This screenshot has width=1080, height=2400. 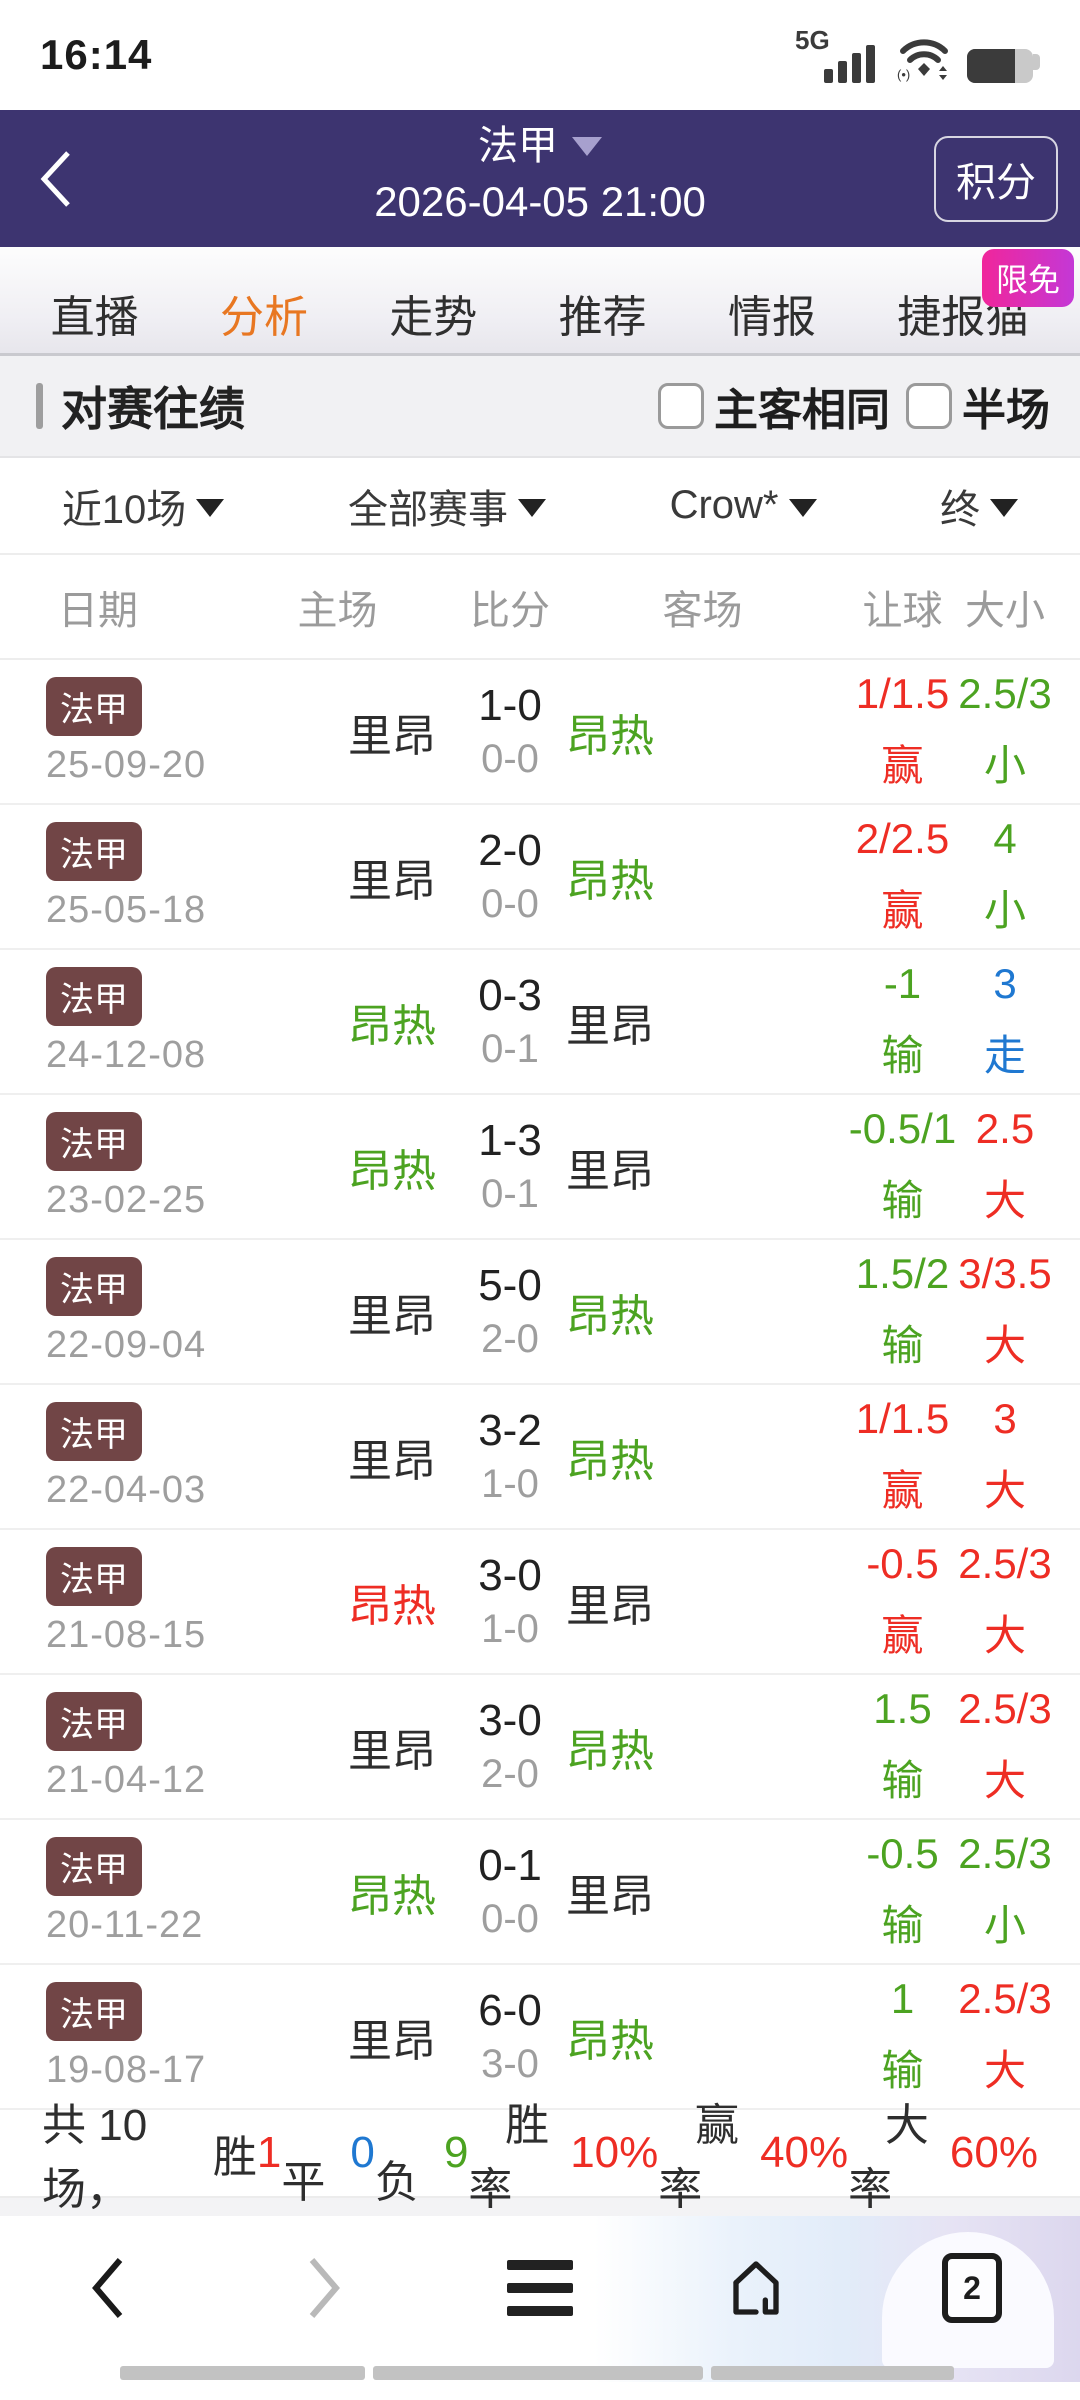 I want to click on tab-5: 情报, so click(x=771, y=317).